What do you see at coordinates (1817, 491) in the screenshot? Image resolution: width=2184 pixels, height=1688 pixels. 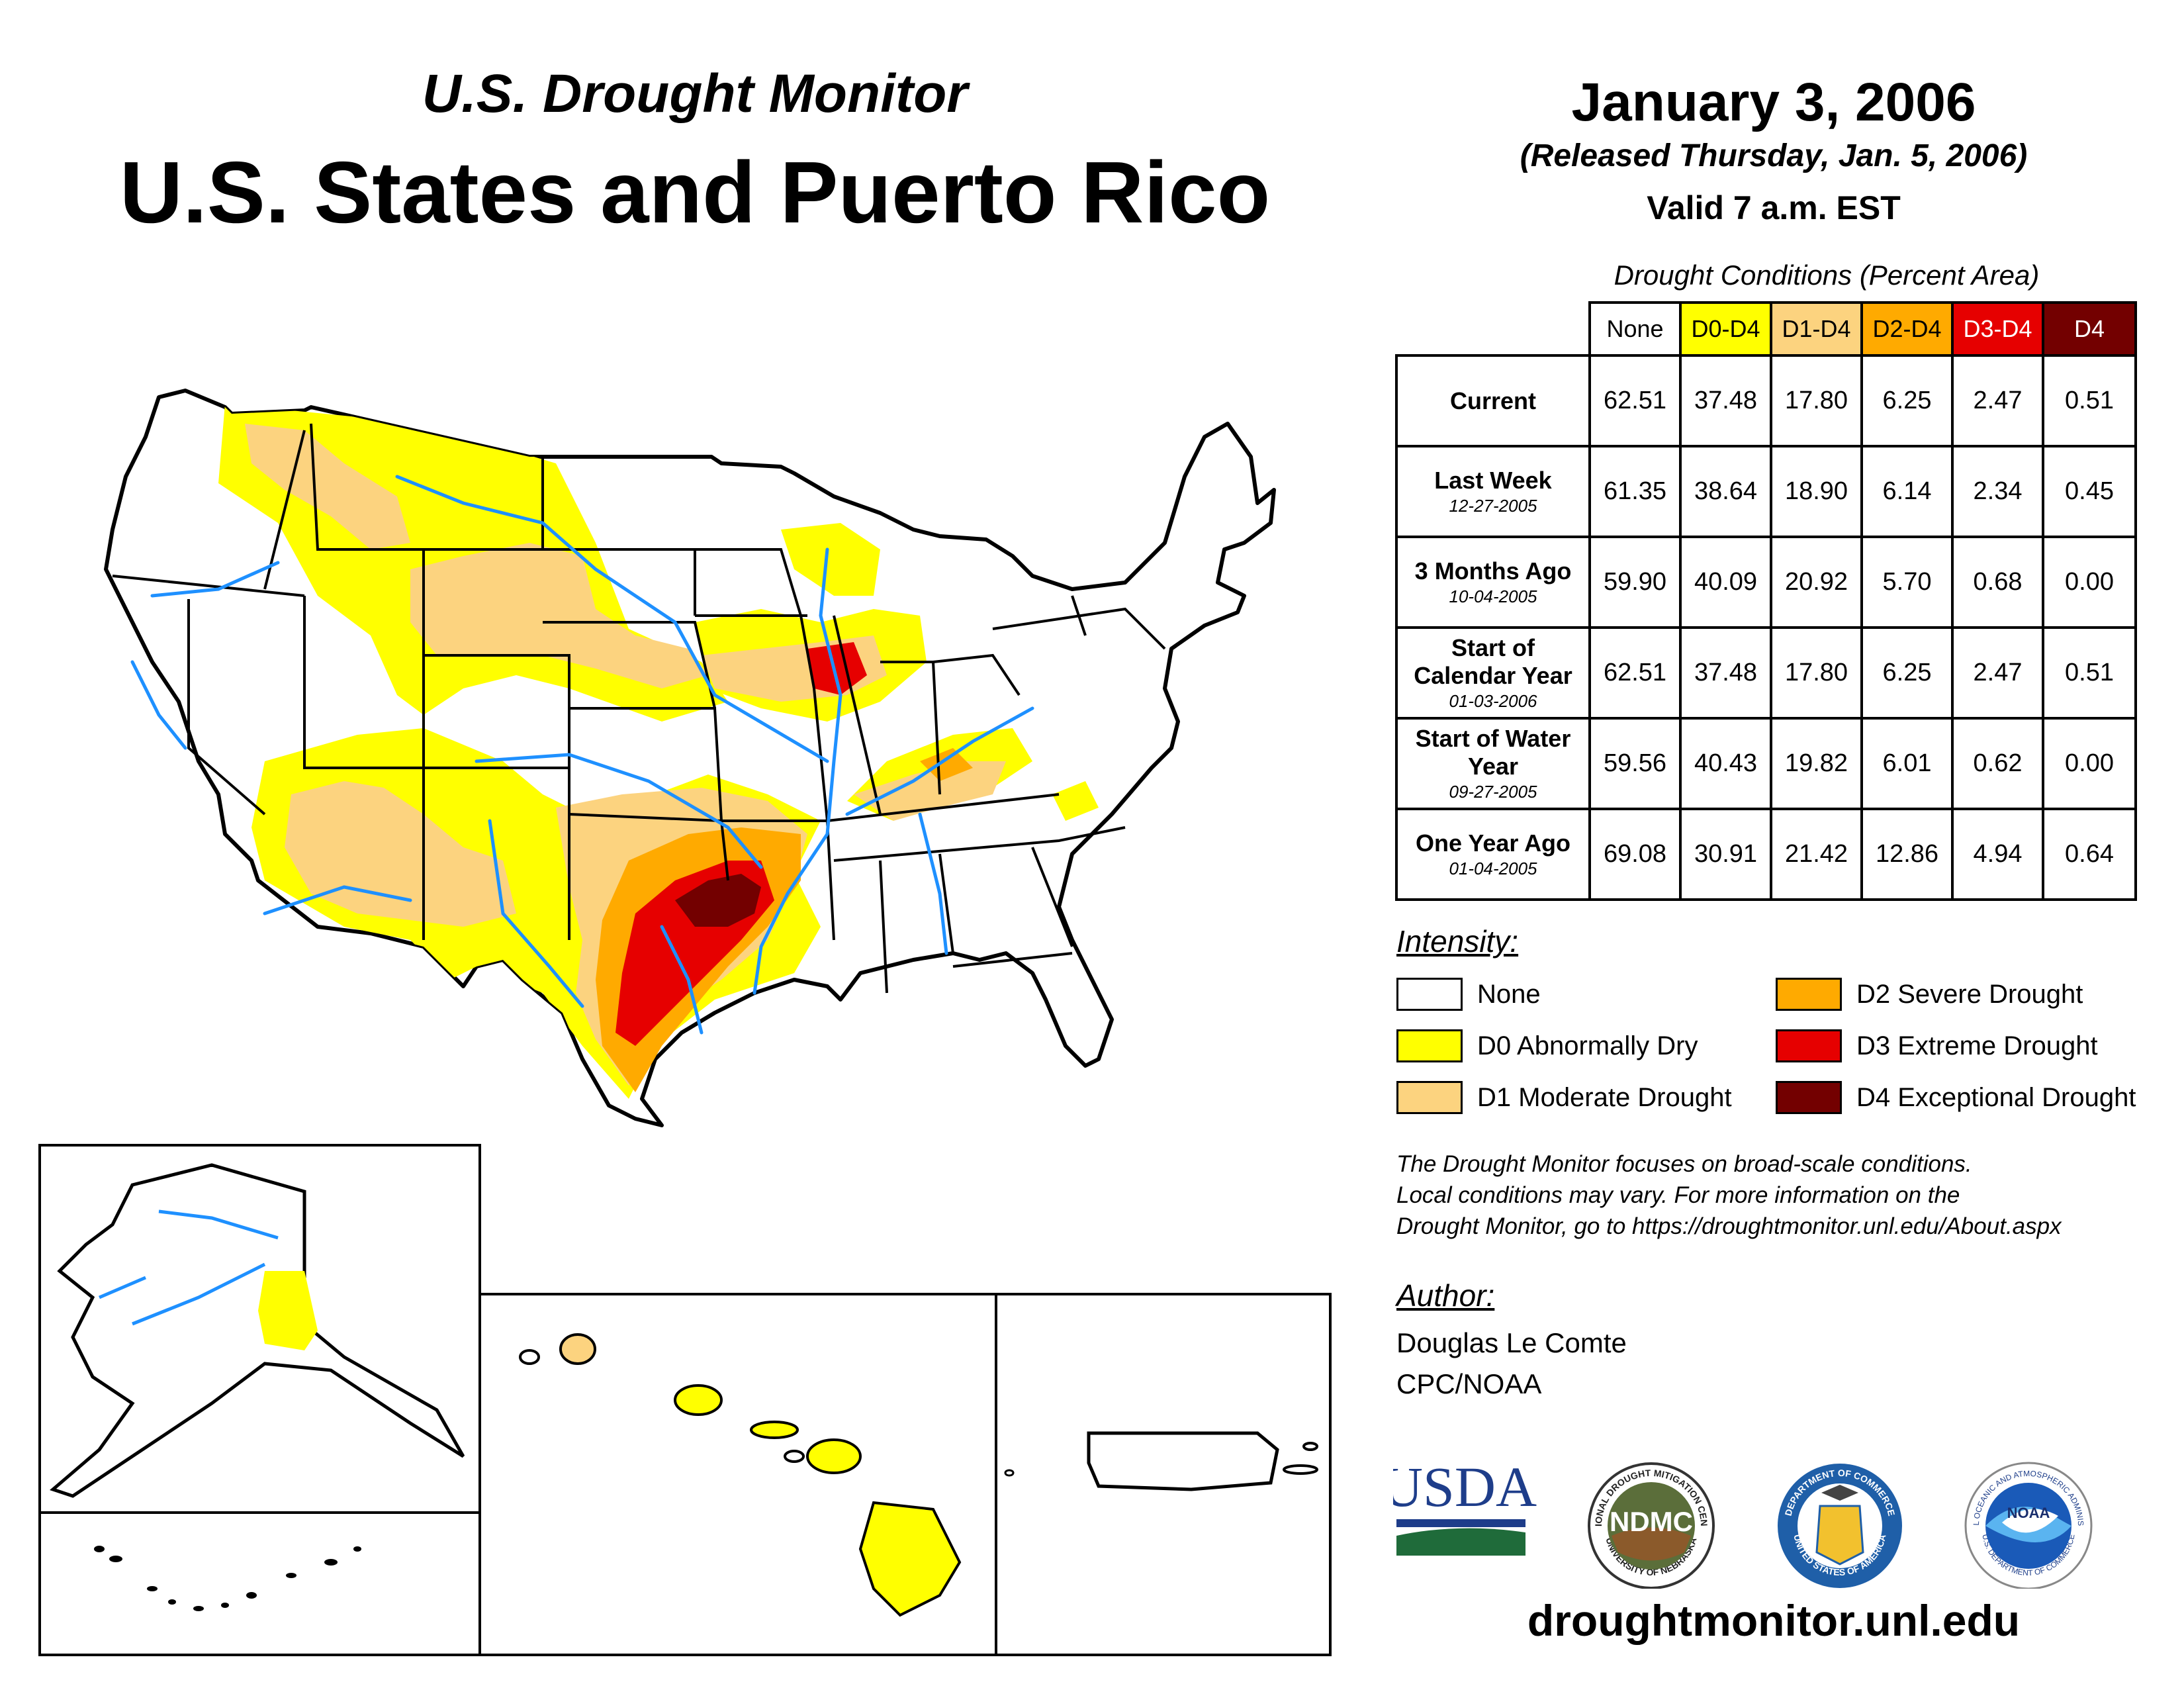 I see `cell-value: 18.90` at bounding box center [1817, 491].